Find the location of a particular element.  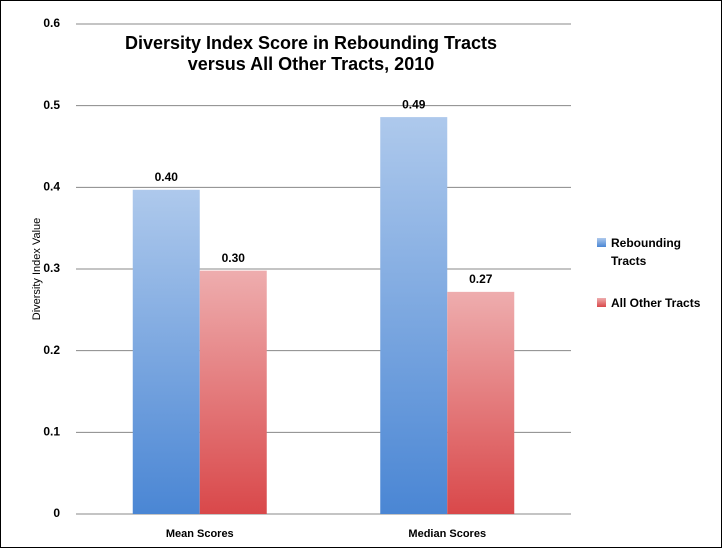

y-tick-label: 0 is located at coordinates (56, 513).